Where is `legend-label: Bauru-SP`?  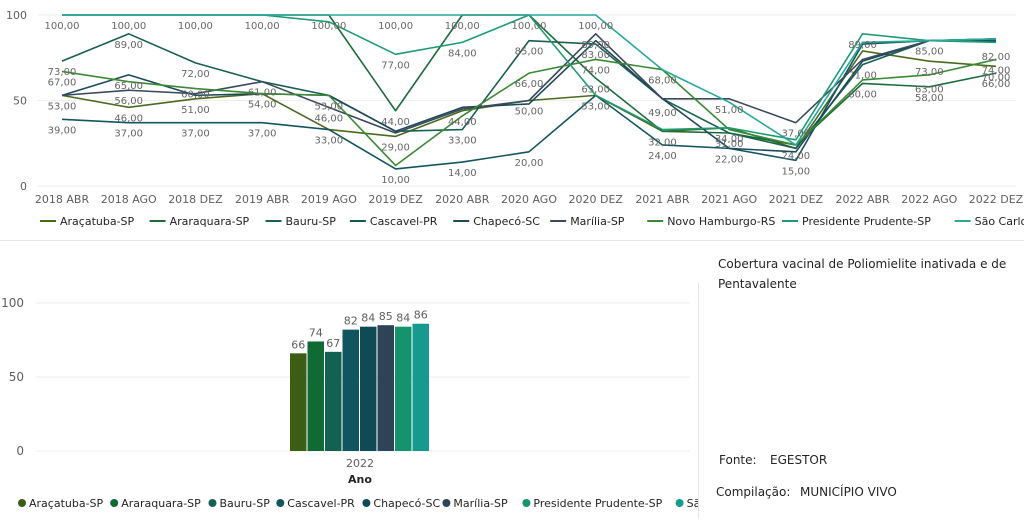 legend-label: Bauru-SP is located at coordinates (311, 221).